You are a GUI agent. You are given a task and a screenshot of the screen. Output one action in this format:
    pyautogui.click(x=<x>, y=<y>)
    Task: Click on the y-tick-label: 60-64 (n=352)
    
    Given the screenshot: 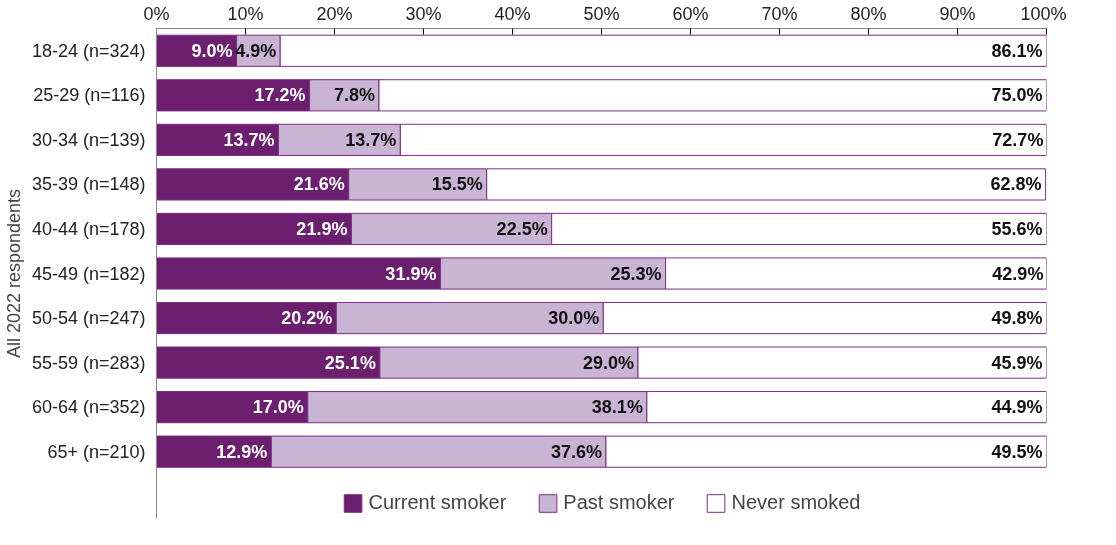 What is the action you would take?
    pyautogui.click(x=88, y=407)
    